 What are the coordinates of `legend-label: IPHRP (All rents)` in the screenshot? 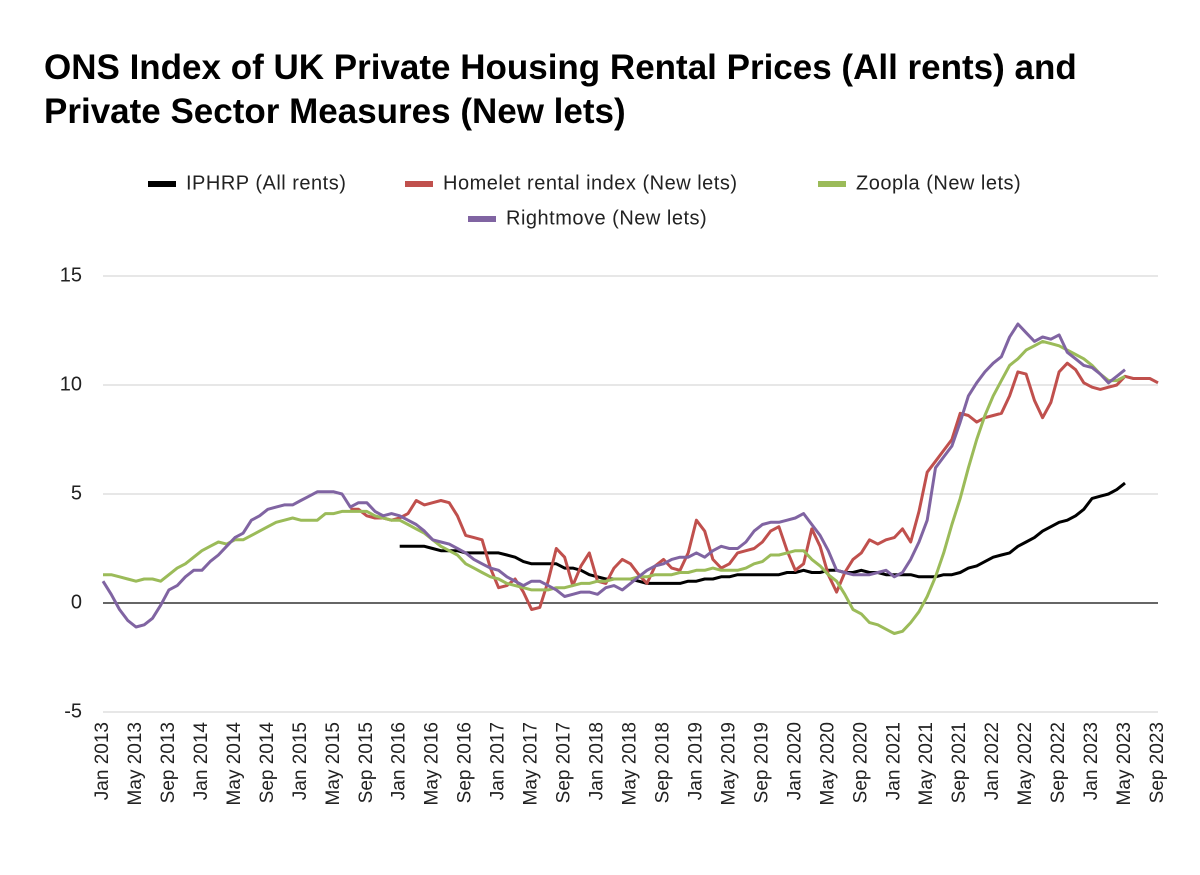 It's located at (266, 183).